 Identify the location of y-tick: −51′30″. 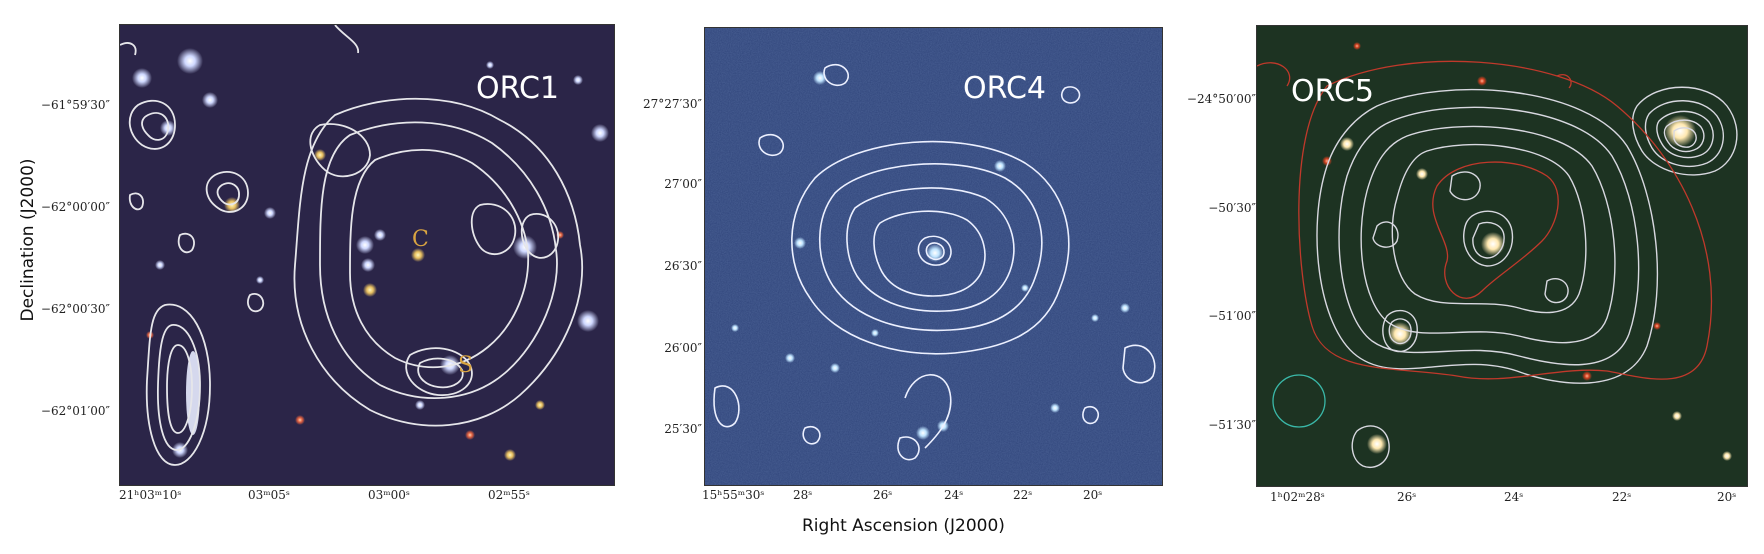
(1232, 425).